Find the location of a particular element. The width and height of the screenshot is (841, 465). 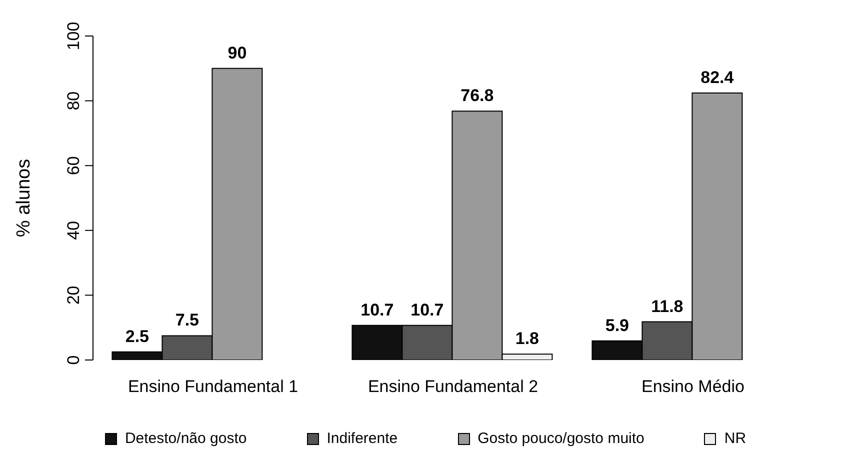

data-label: 11.8 is located at coordinates (667, 306).